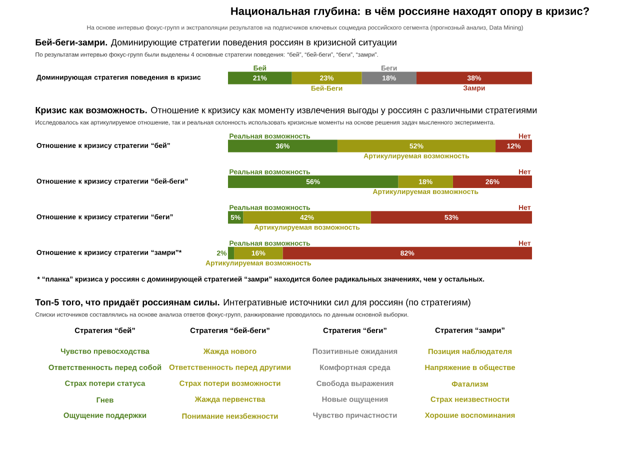  I want to click on chart-title: Бей-беги-замри. Доминирующие стратегии поведения россиян в кризисной ситуации, so click(216, 43).